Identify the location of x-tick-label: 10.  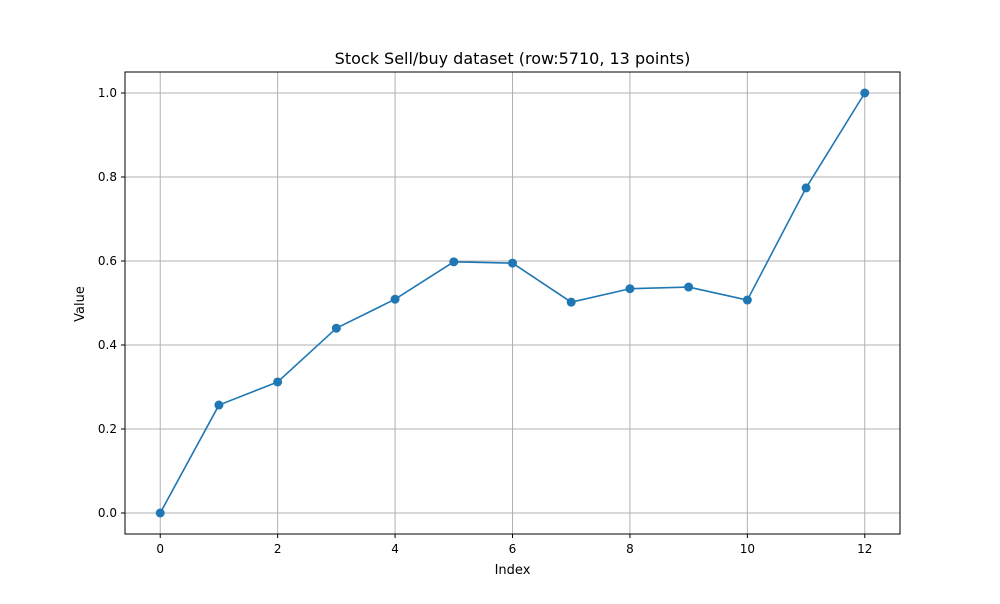
(747, 549).